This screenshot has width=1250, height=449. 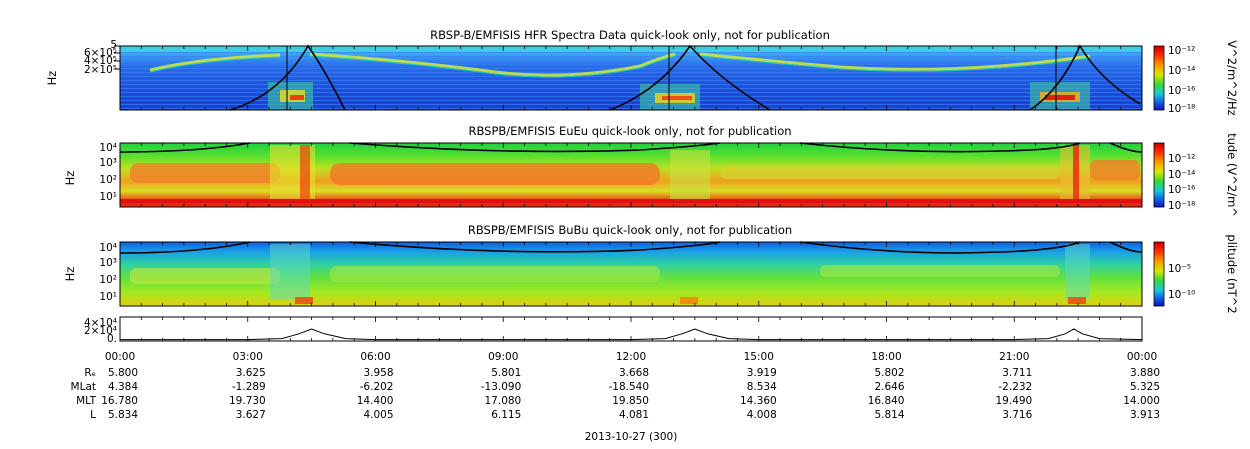 What do you see at coordinates (83, 387) in the screenshot?
I see `ephem-label-mlat: MLat` at bounding box center [83, 387].